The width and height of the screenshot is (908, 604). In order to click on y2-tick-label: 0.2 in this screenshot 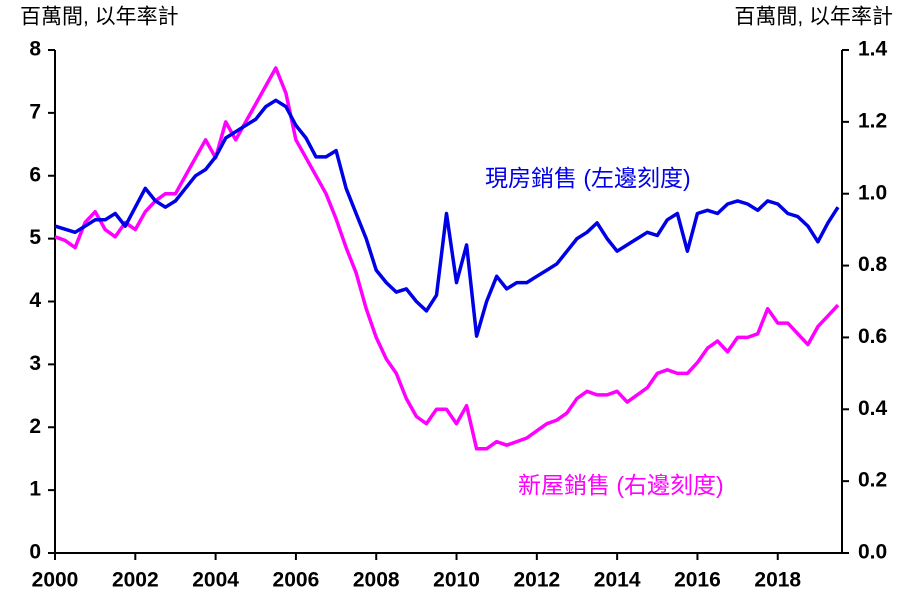, I will do `click(872, 480)`.